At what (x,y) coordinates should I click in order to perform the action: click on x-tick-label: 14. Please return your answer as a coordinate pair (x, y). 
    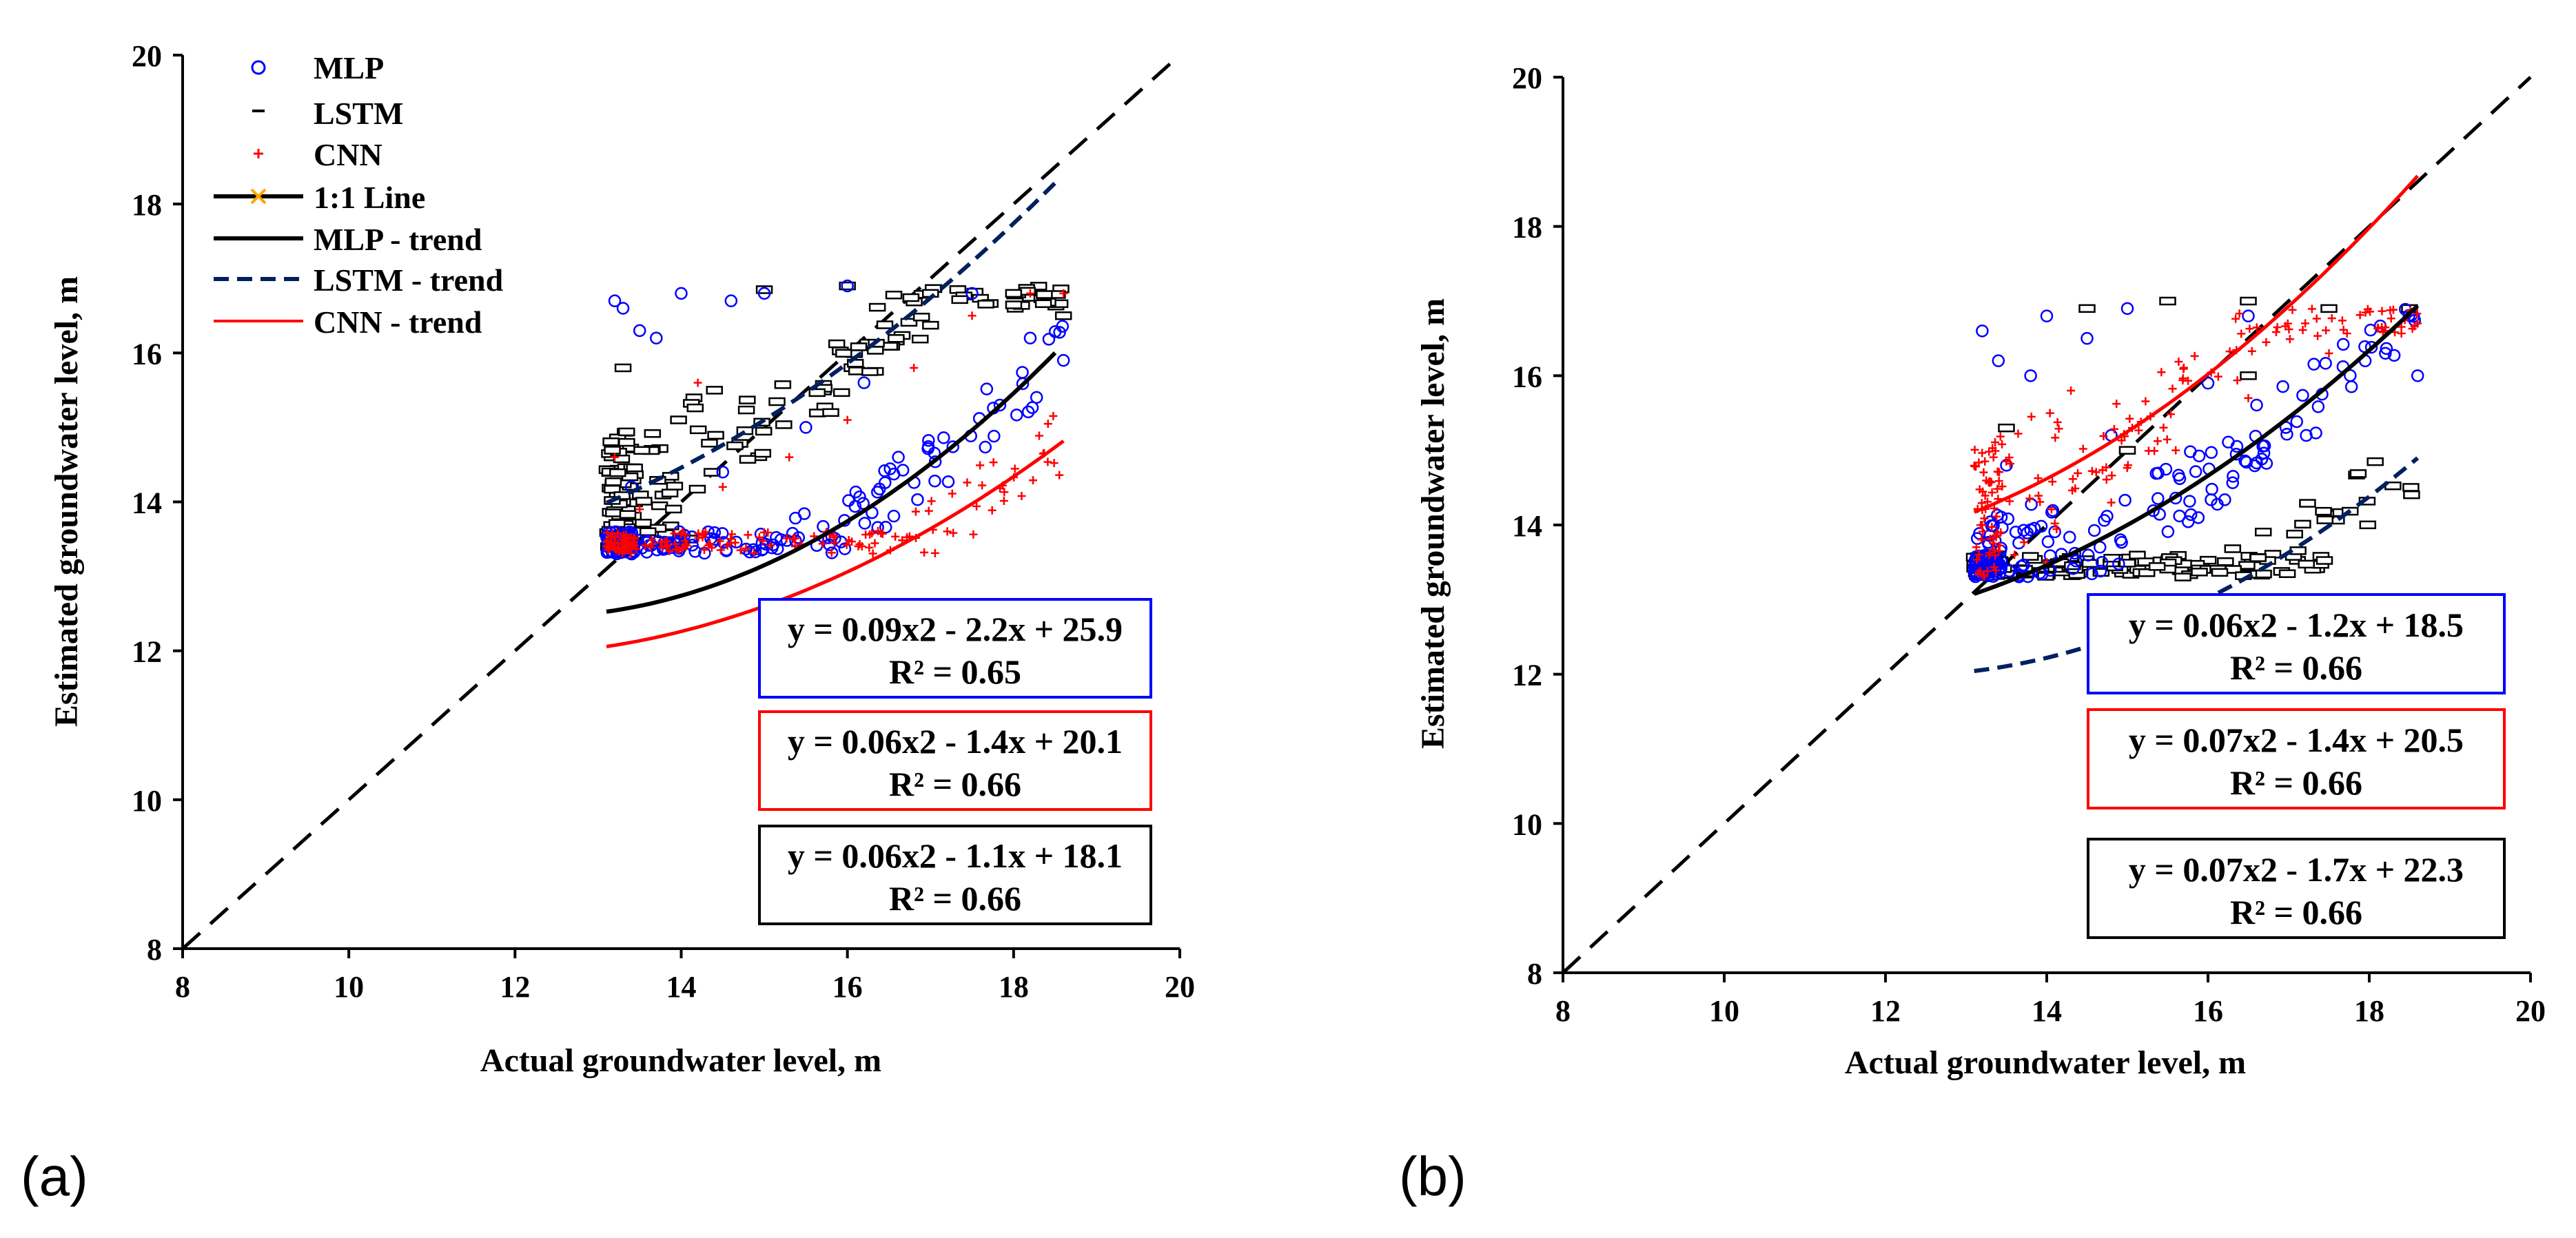
    Looking at the image, I should click on (2047, 1011).